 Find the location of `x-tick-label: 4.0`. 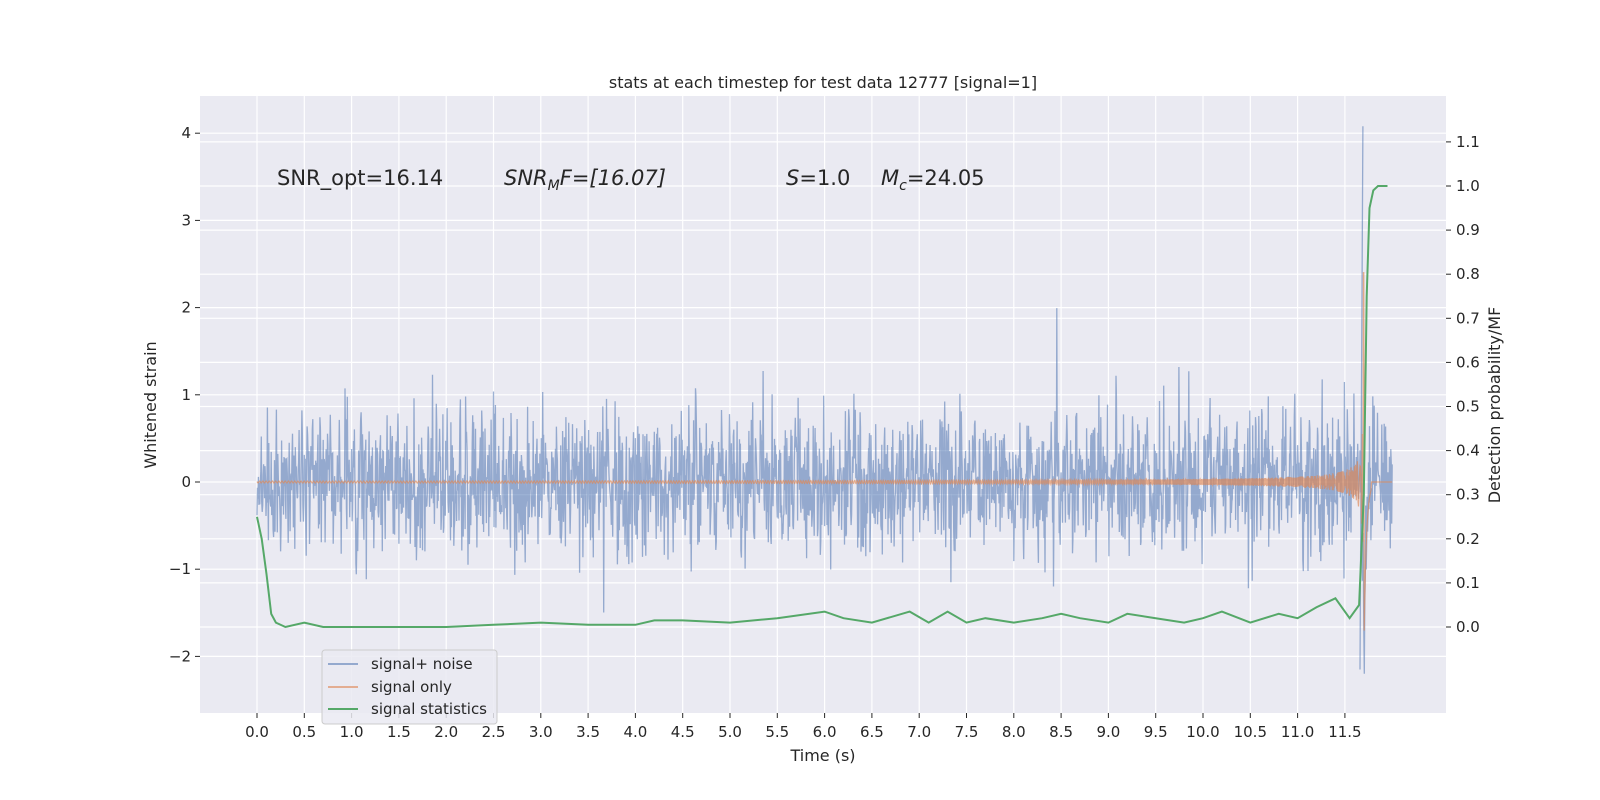

x-tick-label: 4.0 is located at coordinates (635, 732).